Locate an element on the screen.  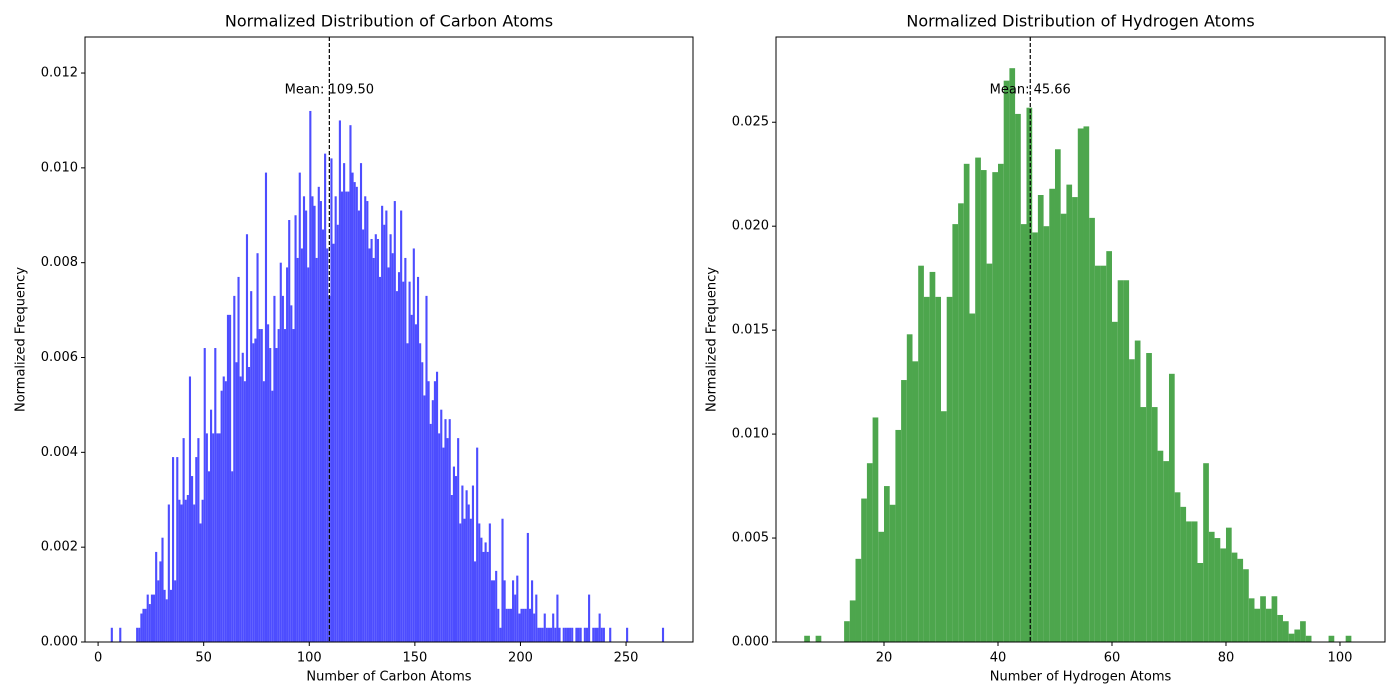
y-axis-label: Normalized Frequency is located at coordinates (21, 339).